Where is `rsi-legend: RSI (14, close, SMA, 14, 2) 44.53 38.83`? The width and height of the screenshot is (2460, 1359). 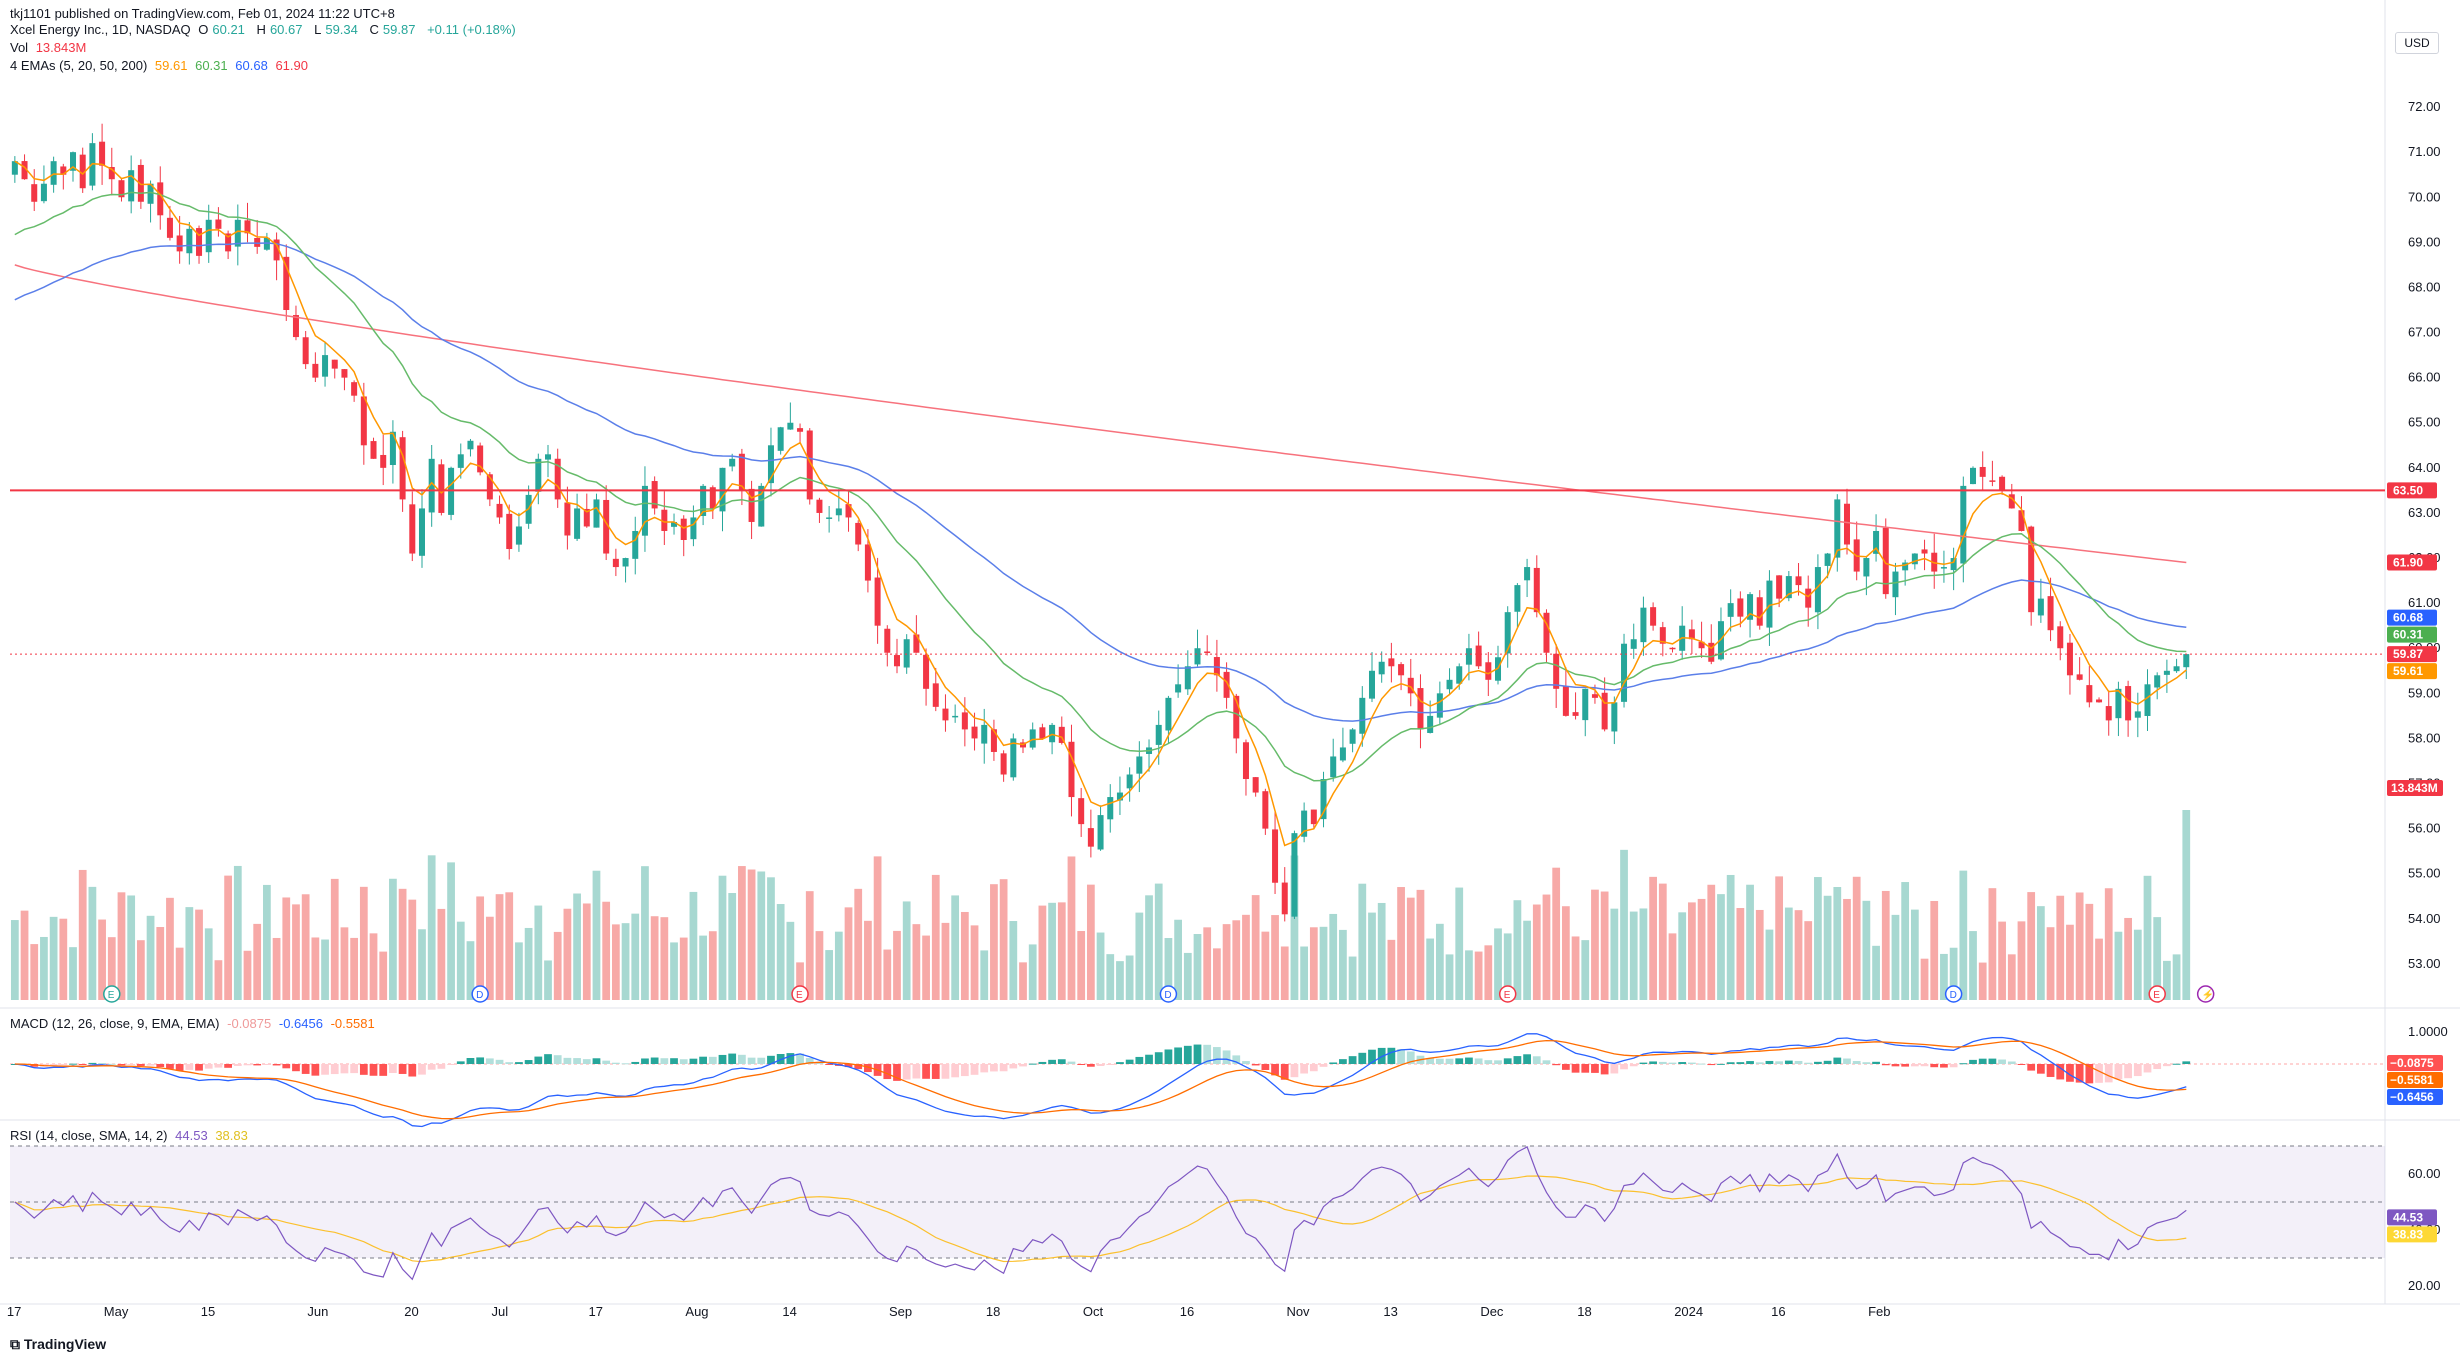 rsi-legend: RSI (14, close, SMA, 14, 2) 44.53 38.83 is located at coordinates (131, 1135).